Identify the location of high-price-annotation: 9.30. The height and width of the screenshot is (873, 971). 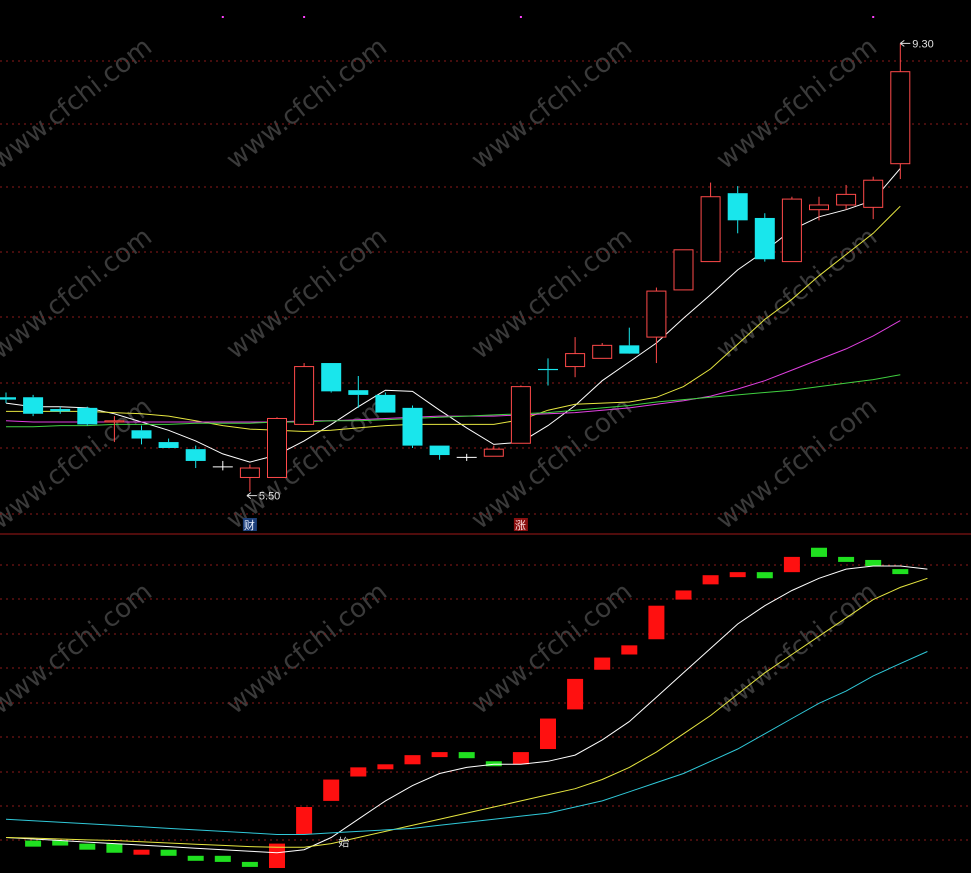
(917, 44).